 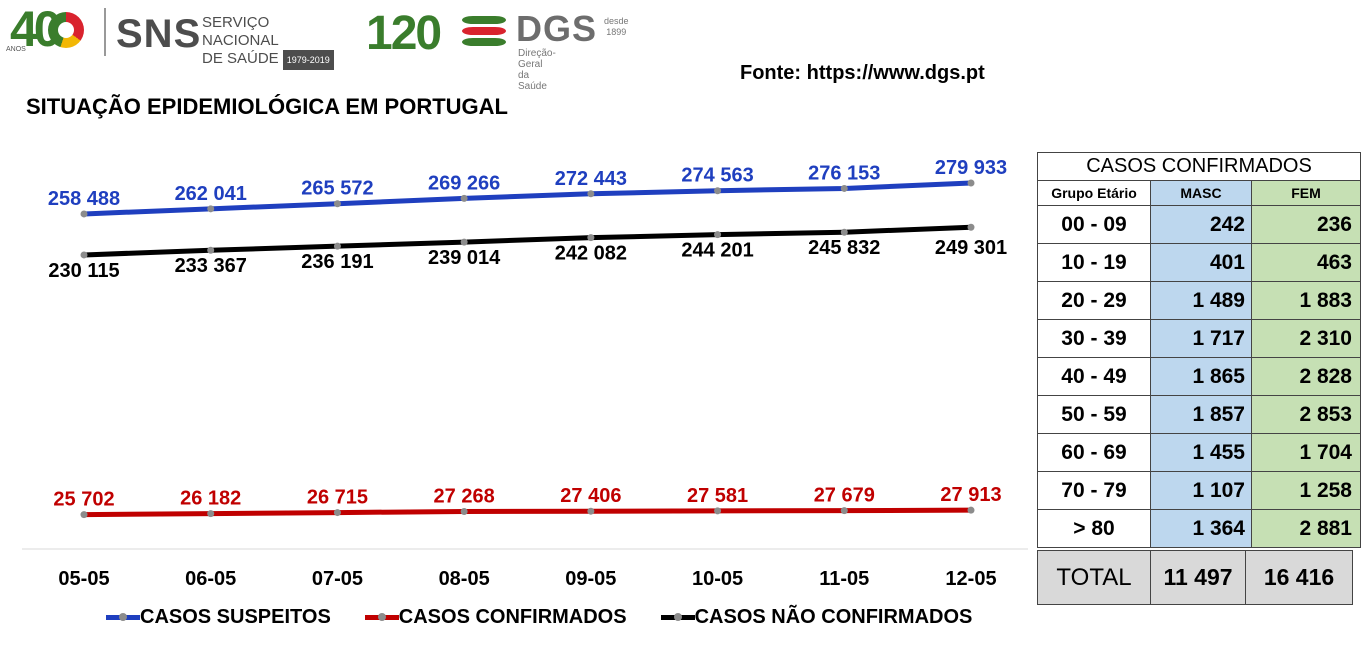 I want to click on data-label-suspeitos: 258 488, so click(x=84, y=199).